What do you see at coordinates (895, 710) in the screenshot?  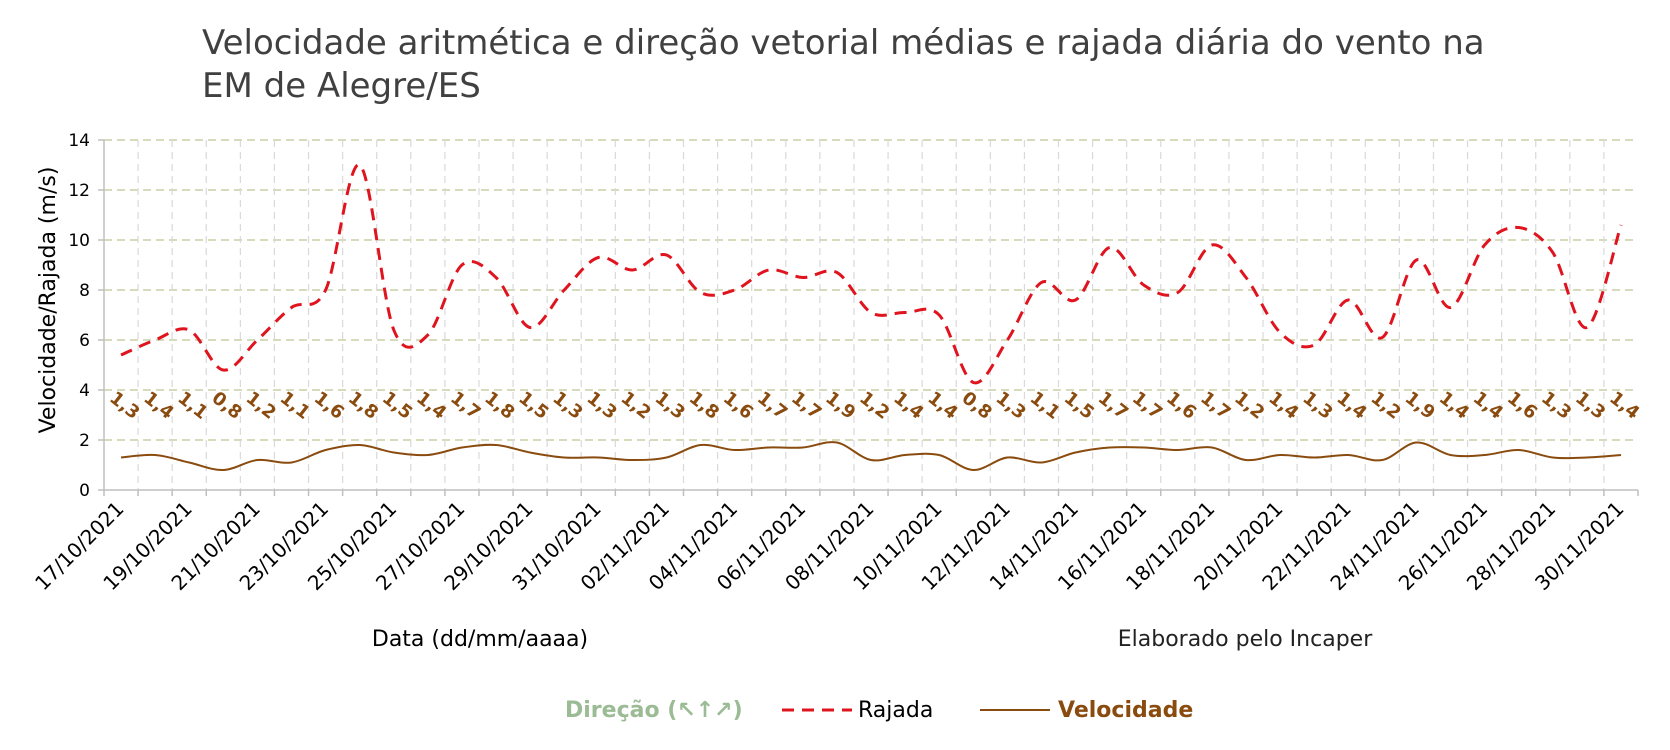 I see `legend-rajada: Rajada` at bounding box center [895, 710].